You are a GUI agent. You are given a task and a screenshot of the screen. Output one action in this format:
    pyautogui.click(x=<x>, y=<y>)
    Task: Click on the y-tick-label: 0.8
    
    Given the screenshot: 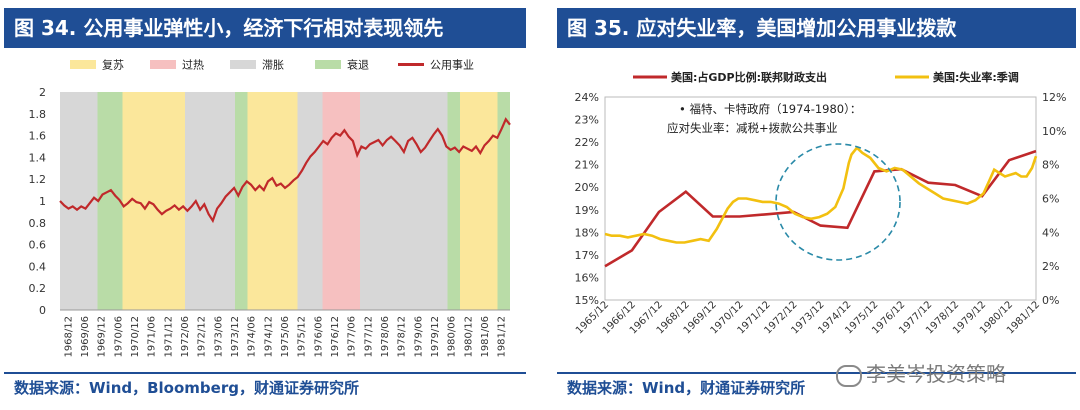 What is the action you would take?
    pyautogui.click(x=38, y=223)
    